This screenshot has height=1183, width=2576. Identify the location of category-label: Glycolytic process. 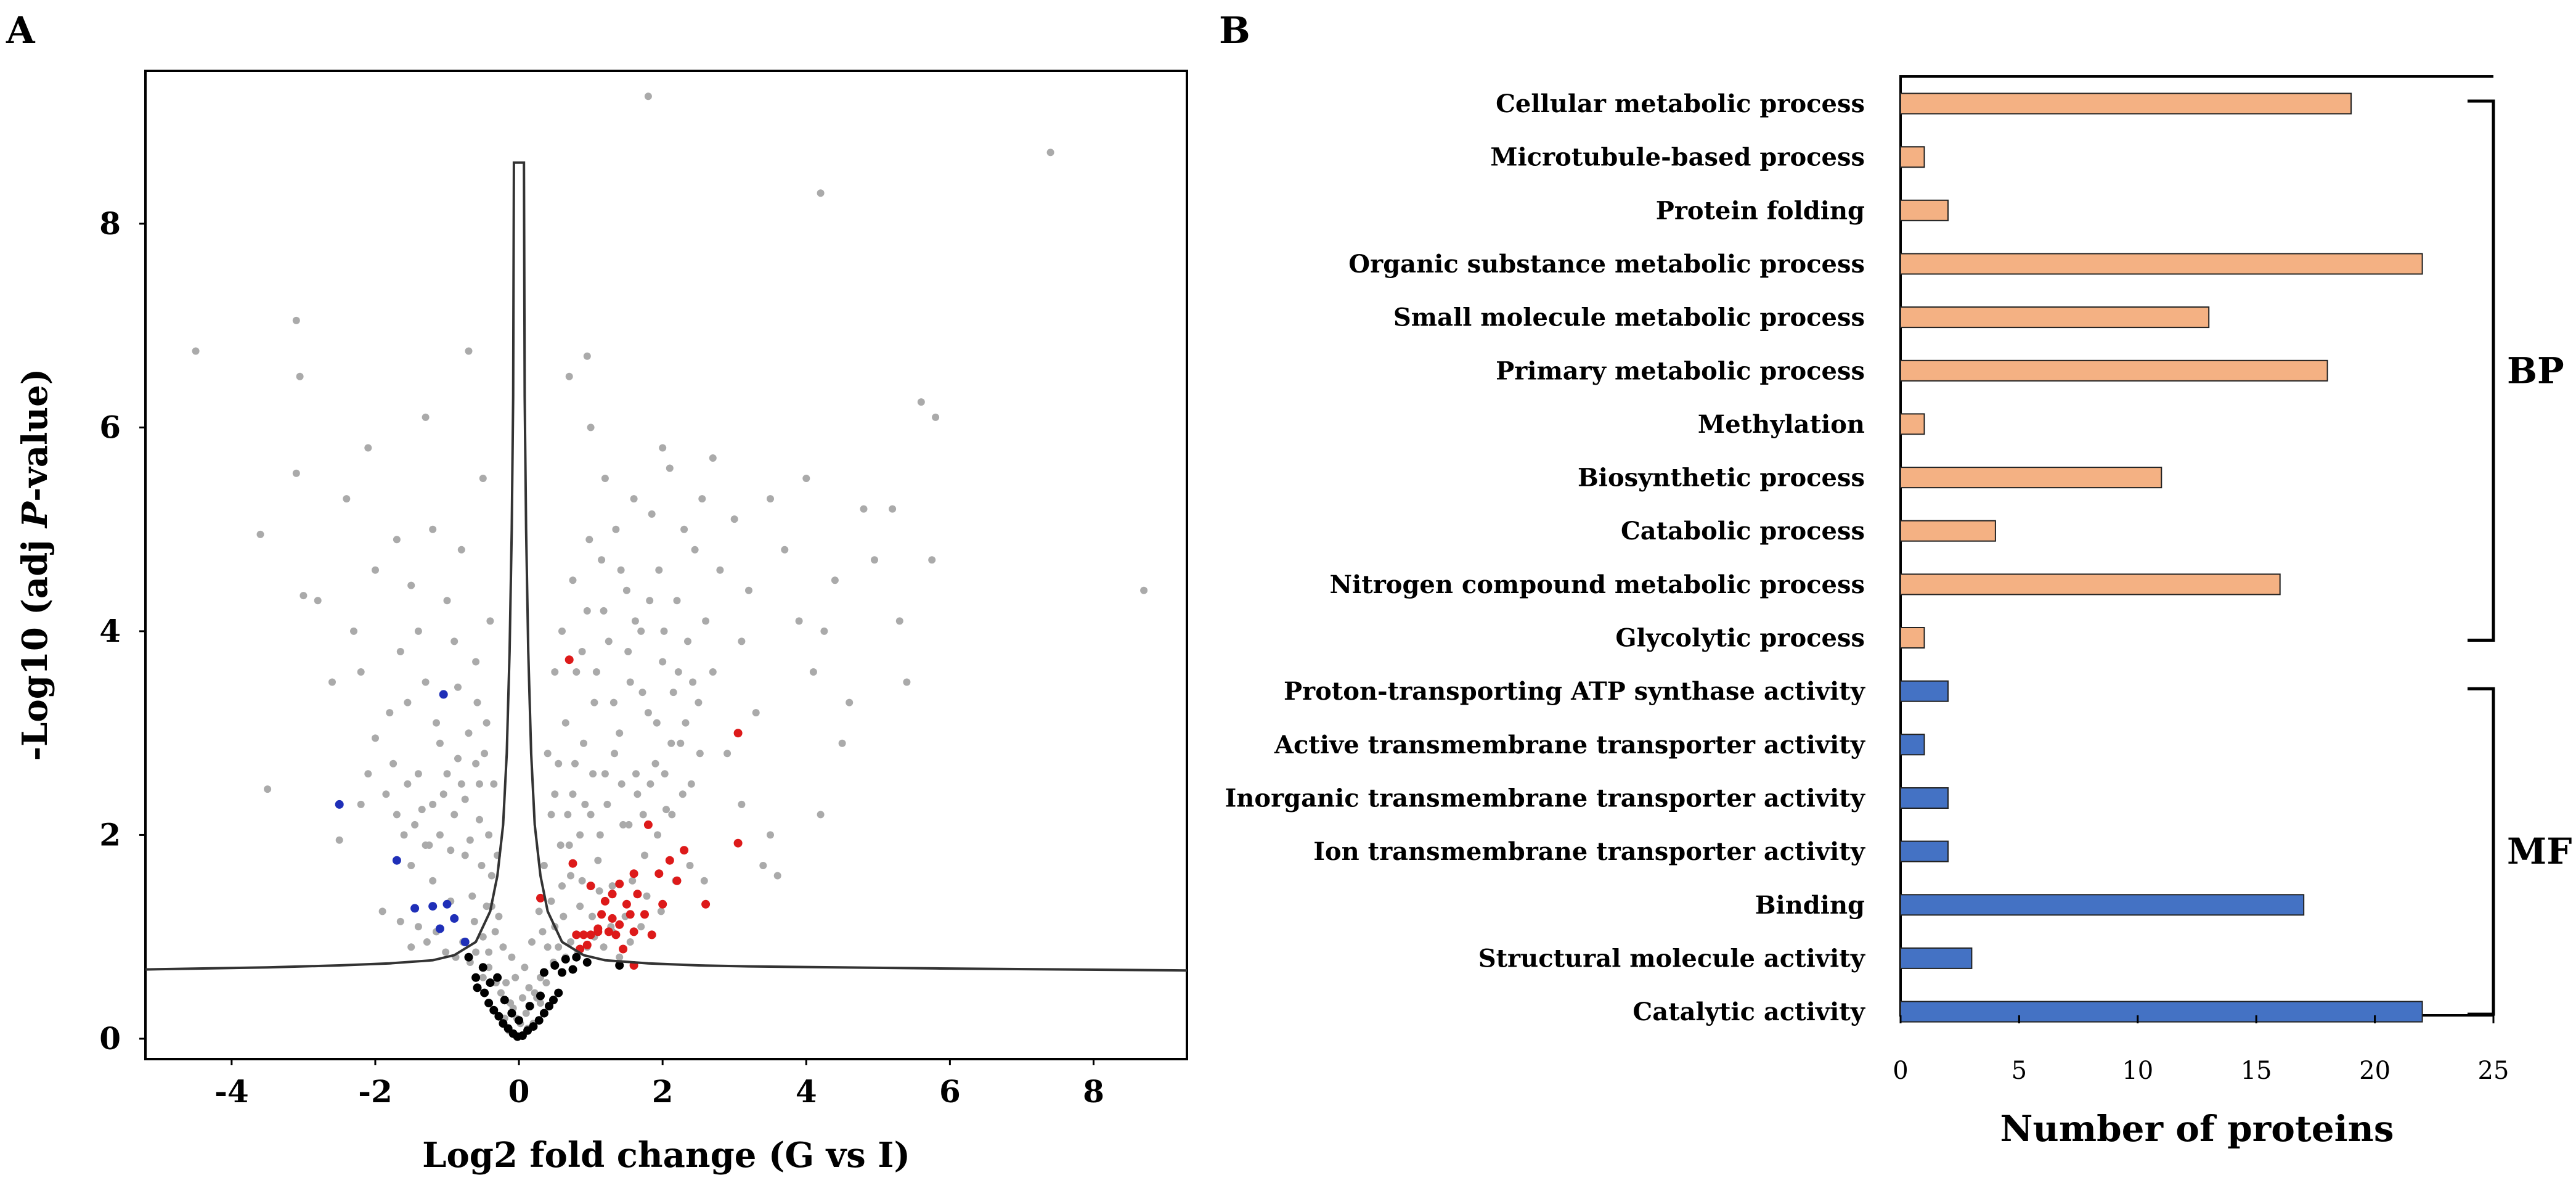
(1740, 638).